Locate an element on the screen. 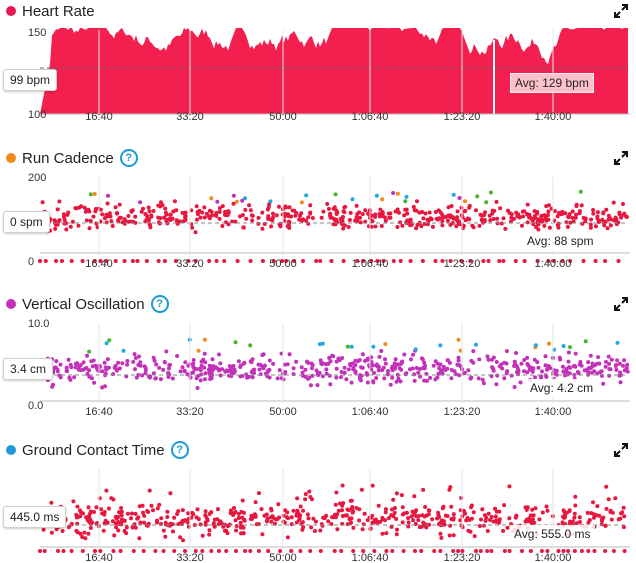 This screenshot has height=563, width=636. x-tick-label: 1:40:00 is located at coordinates (553, 557).